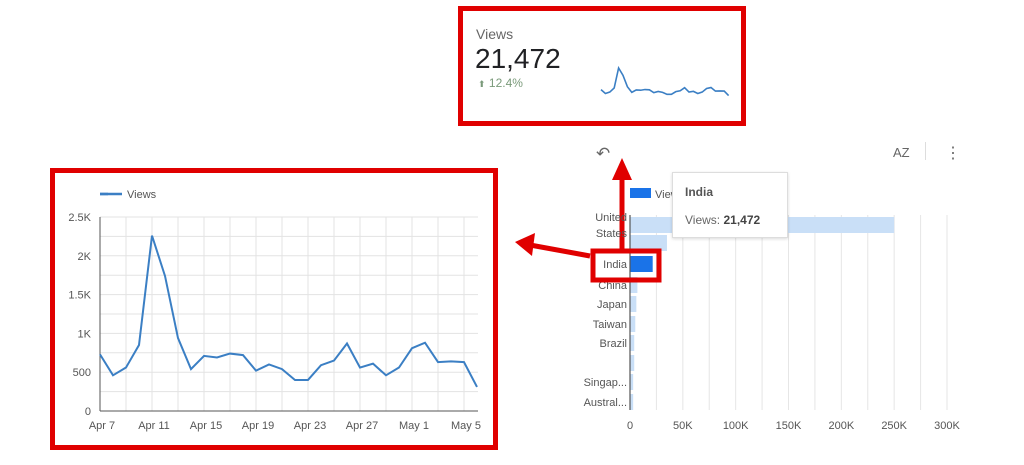  What do you see at coordinates (482, 84) in the screenshot?
I see `arrow-up-icon: ⬆` at bounding box center [482, 84].